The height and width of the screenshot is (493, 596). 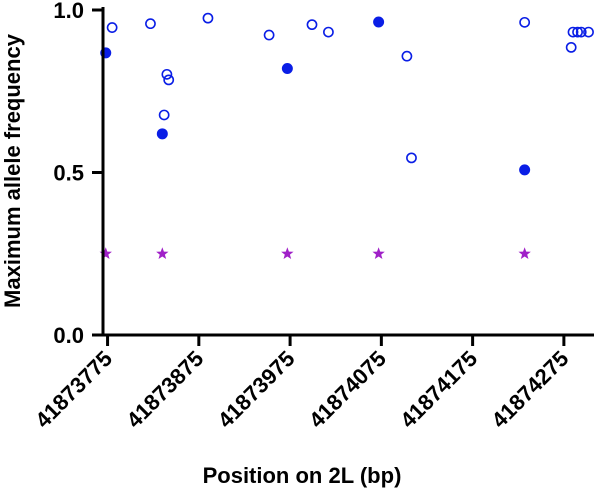 I want to click on x-axis-title: Position on 2L (bp), so click(x=302, y=475).